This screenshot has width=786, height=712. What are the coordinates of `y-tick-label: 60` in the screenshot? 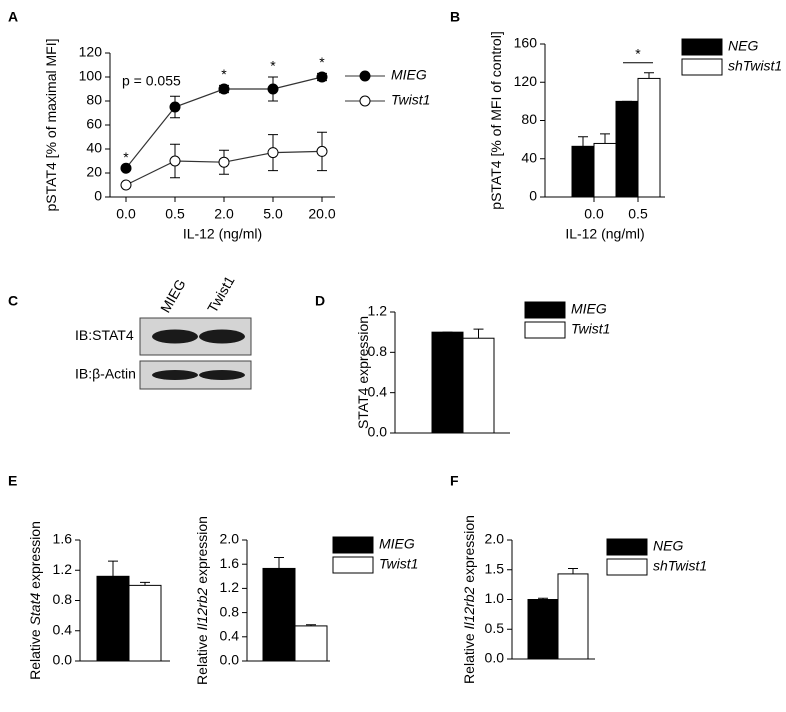 It's located at (94, 124).